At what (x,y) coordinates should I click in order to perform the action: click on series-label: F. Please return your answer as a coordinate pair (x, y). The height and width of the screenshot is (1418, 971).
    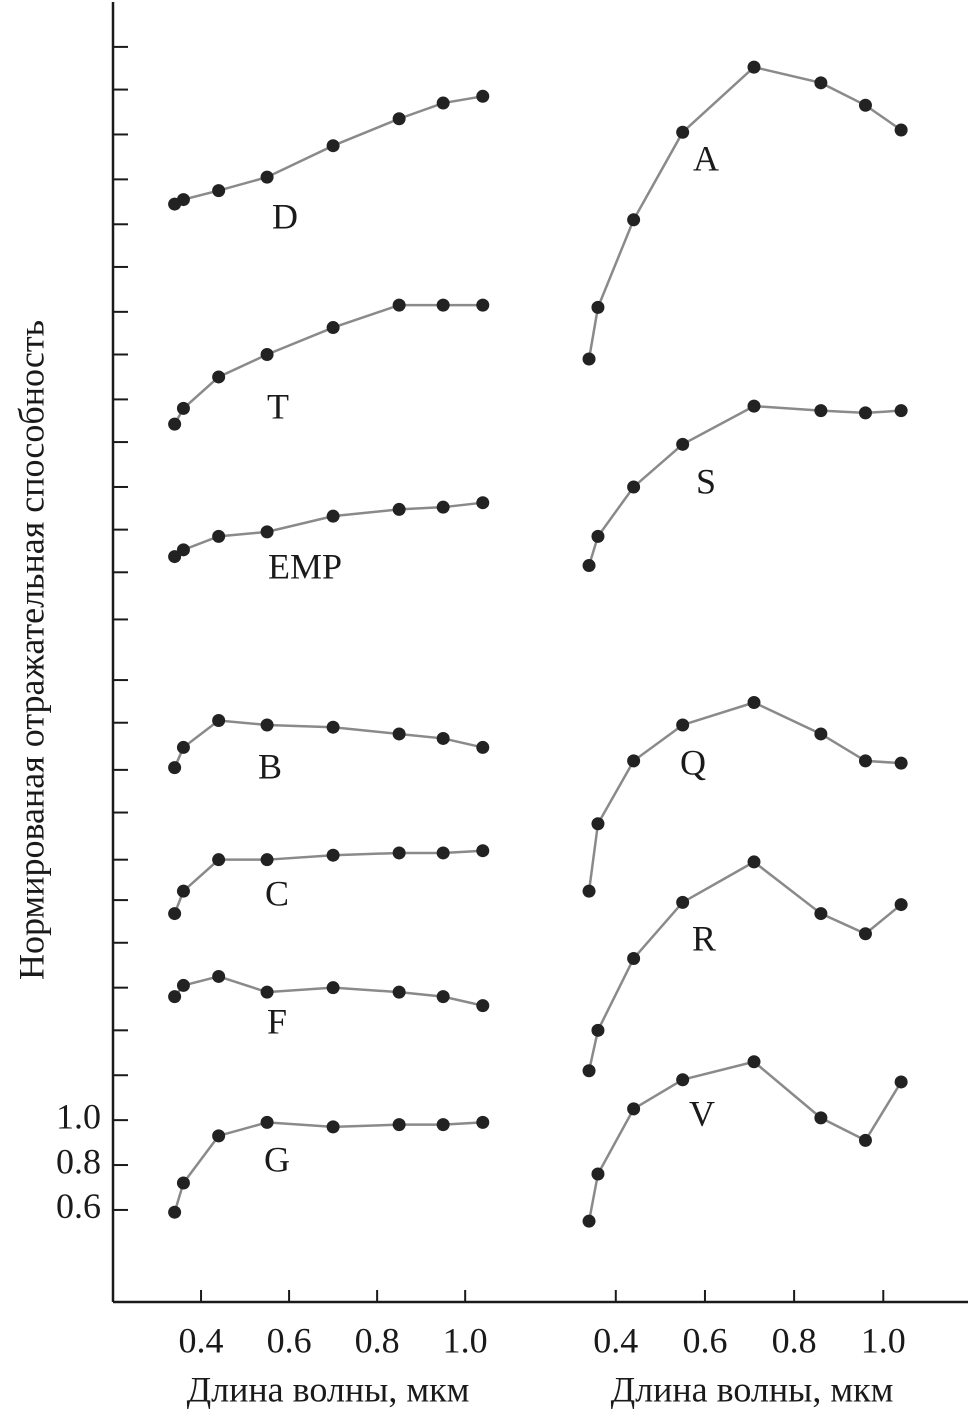
    Looking at the image, I should click on (277, 1021).